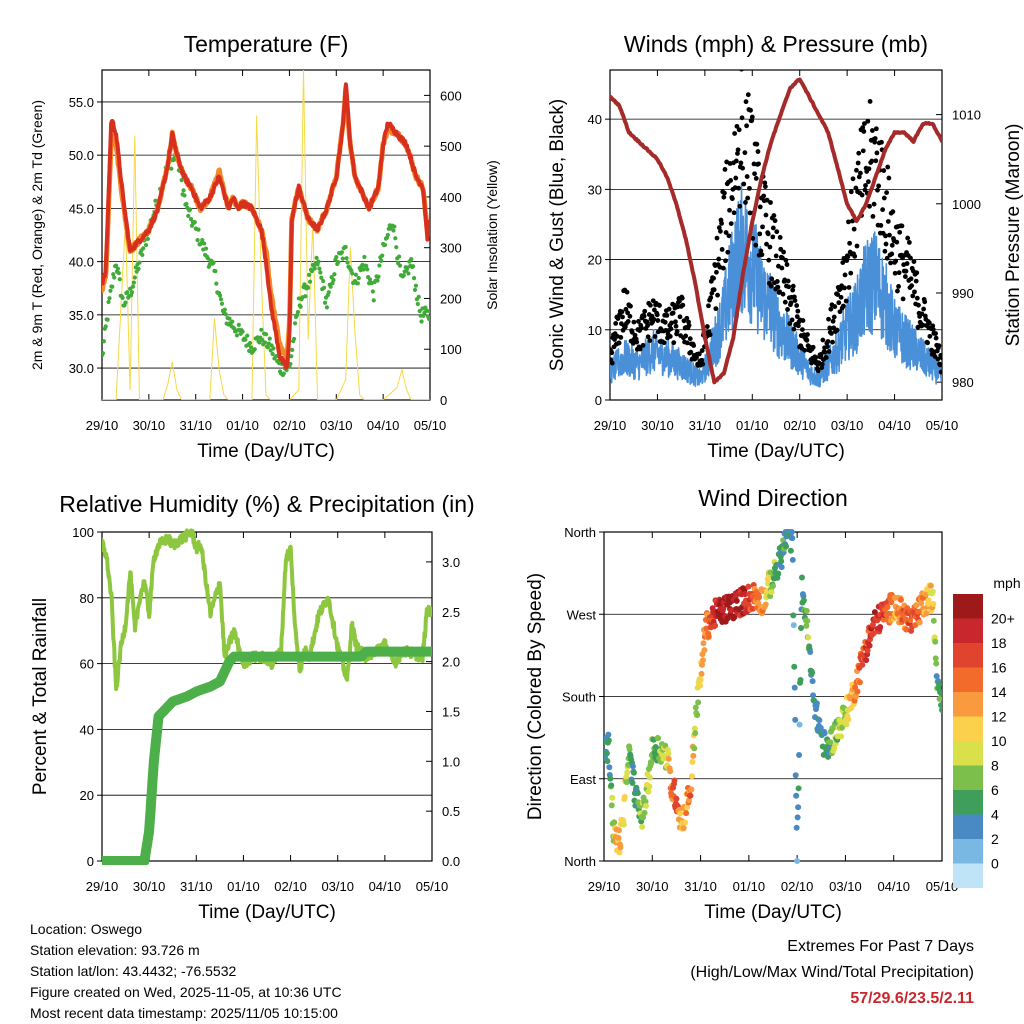 This screenshot has height=1024, width=1024. What do you see at coordinates (337, 886) in the screenshot?
I see `x-tick-label: 03/10` at bounding box center [337, 886].